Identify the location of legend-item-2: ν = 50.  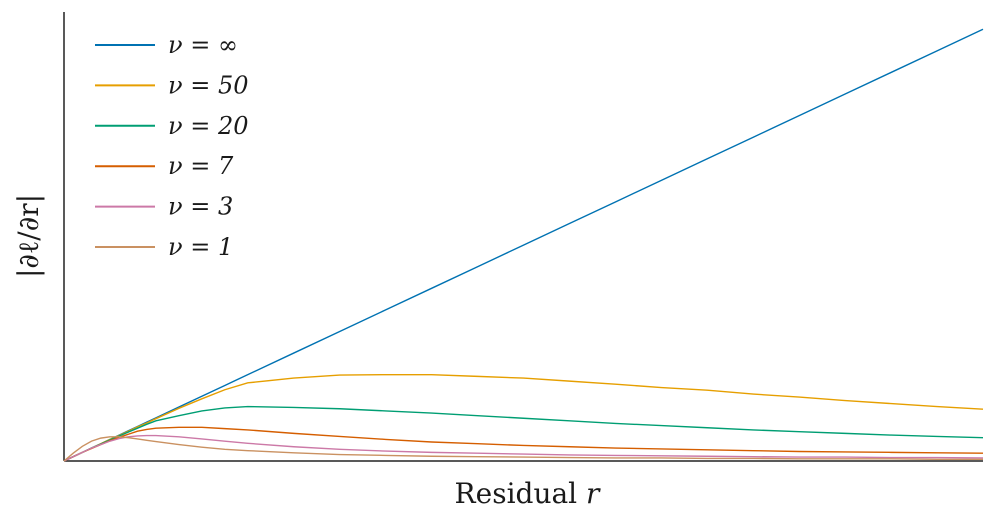
(172, 85).